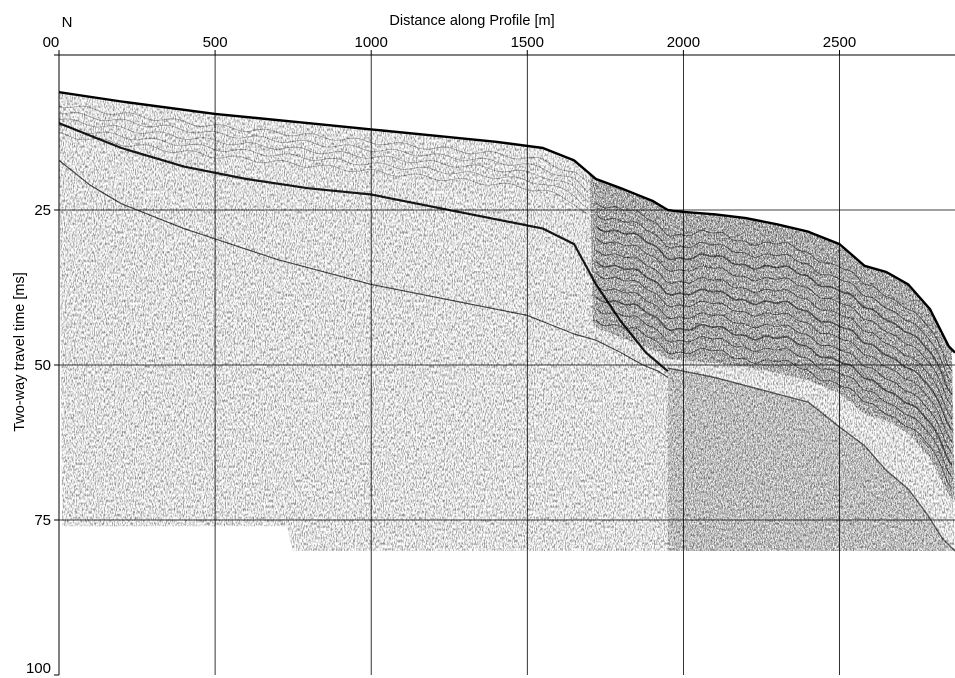 The height and width of the screenshot is (678, 955). Describe the element at coordinates (215, 42) in the screenshot. I see `x-tick-label: 500` at that location.